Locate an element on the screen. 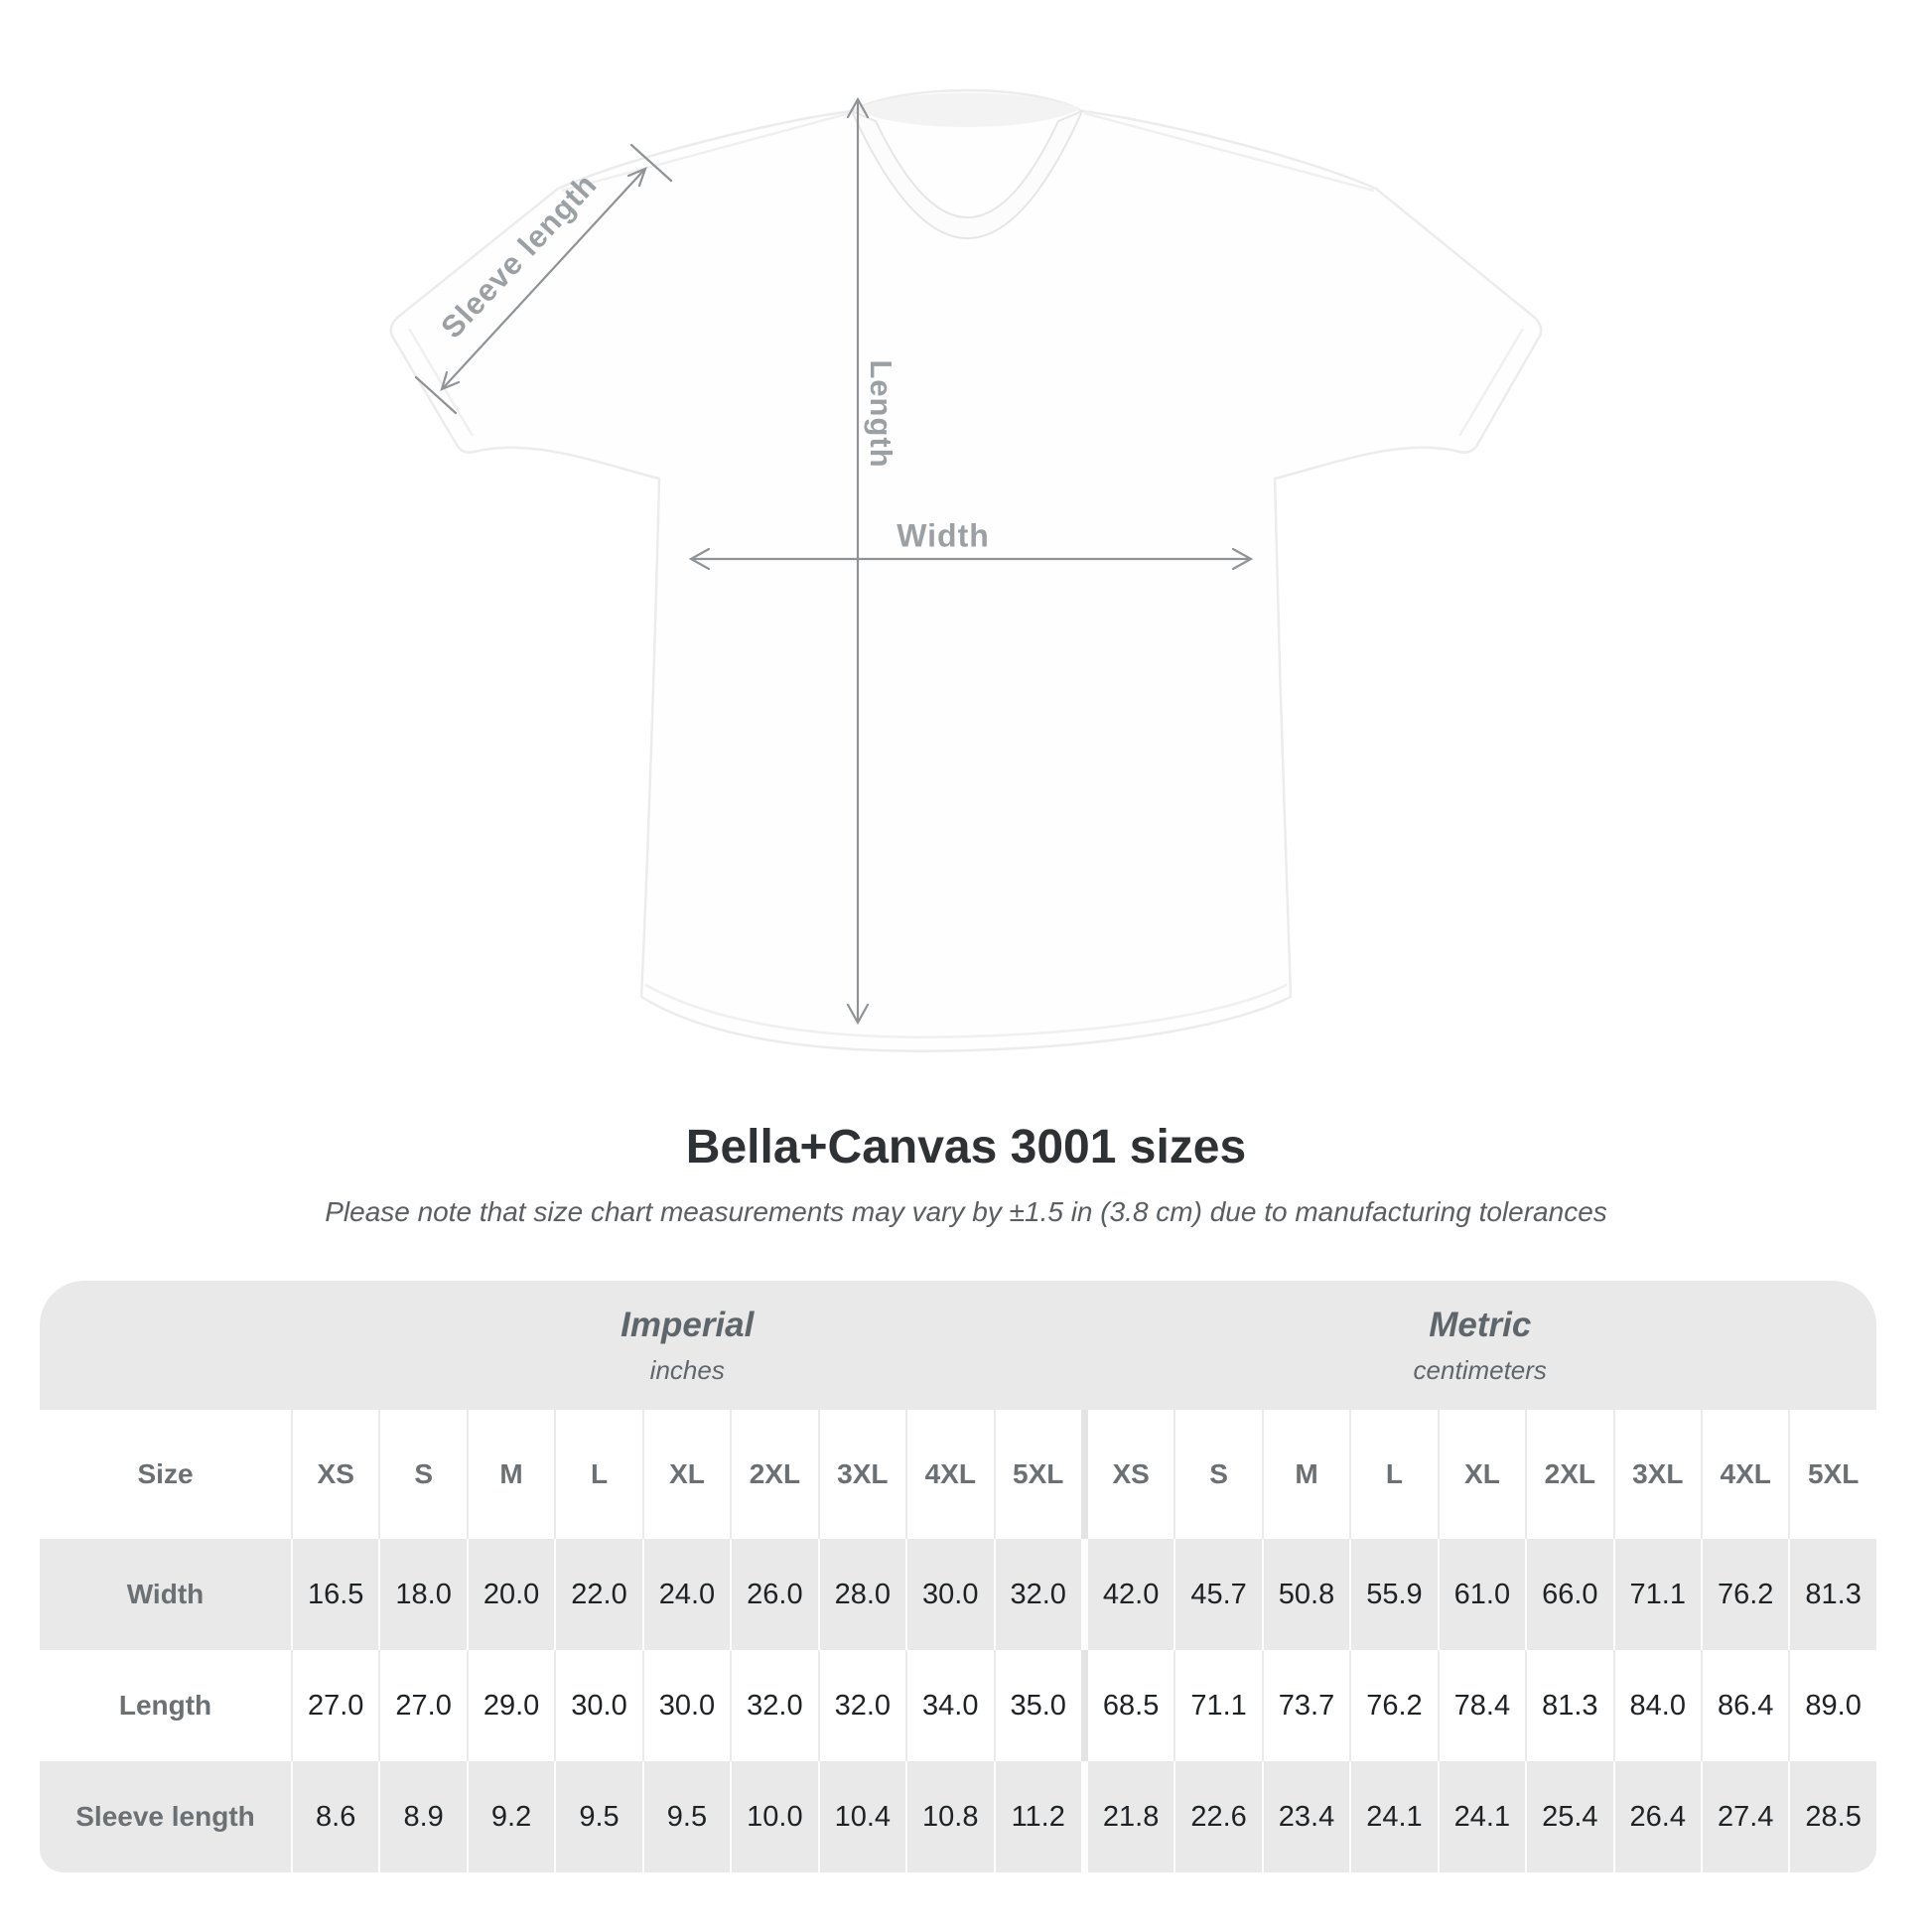 The height and width of the screenshot is (1932, 1932). value-cell: 10.8 is located at coordinates (949, 1817).